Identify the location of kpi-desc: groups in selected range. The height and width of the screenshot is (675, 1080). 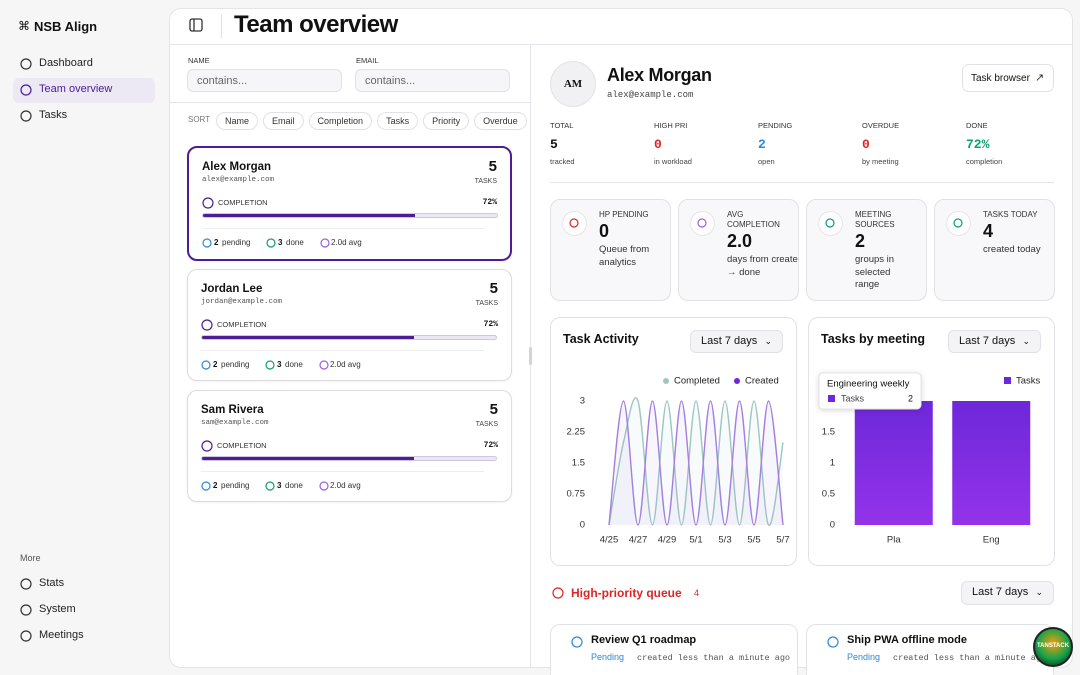
(875, 272).